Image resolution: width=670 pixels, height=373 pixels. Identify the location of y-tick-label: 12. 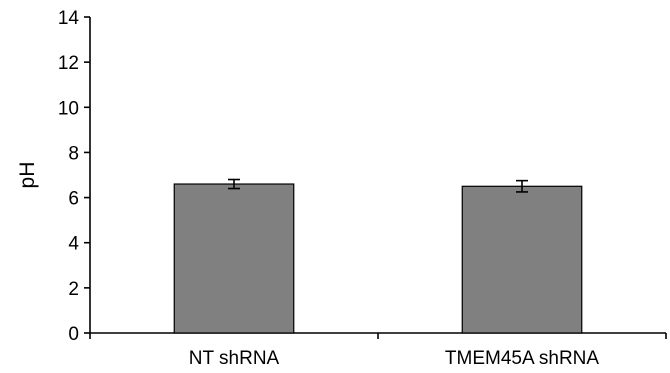
(68, 63).